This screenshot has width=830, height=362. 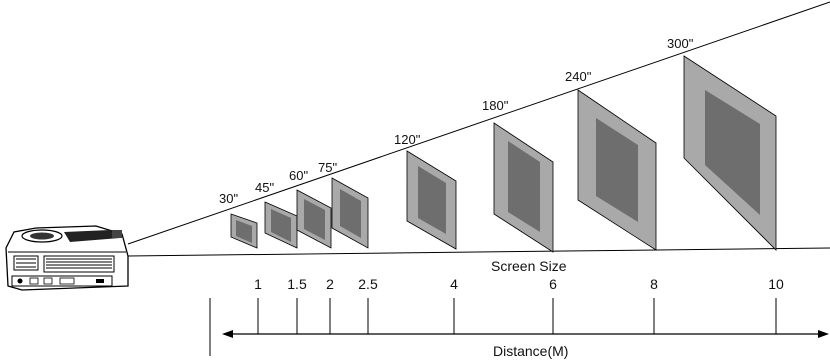 What do you see at coordinates (258, 284) in the screenshot?
I see `distance-tick-1: 1` at bounding box center [258, 284].